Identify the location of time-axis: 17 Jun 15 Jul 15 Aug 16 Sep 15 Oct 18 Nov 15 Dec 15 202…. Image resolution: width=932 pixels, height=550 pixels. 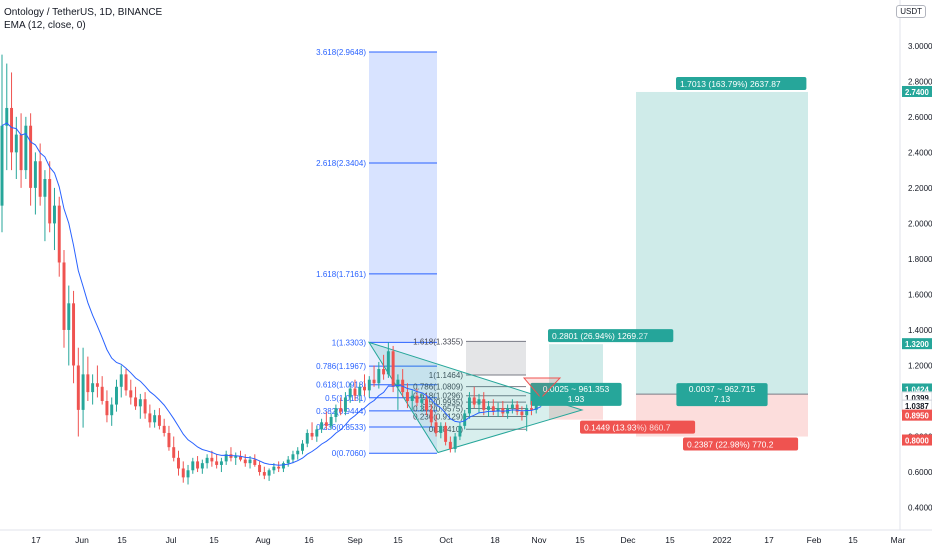
(468, 540).